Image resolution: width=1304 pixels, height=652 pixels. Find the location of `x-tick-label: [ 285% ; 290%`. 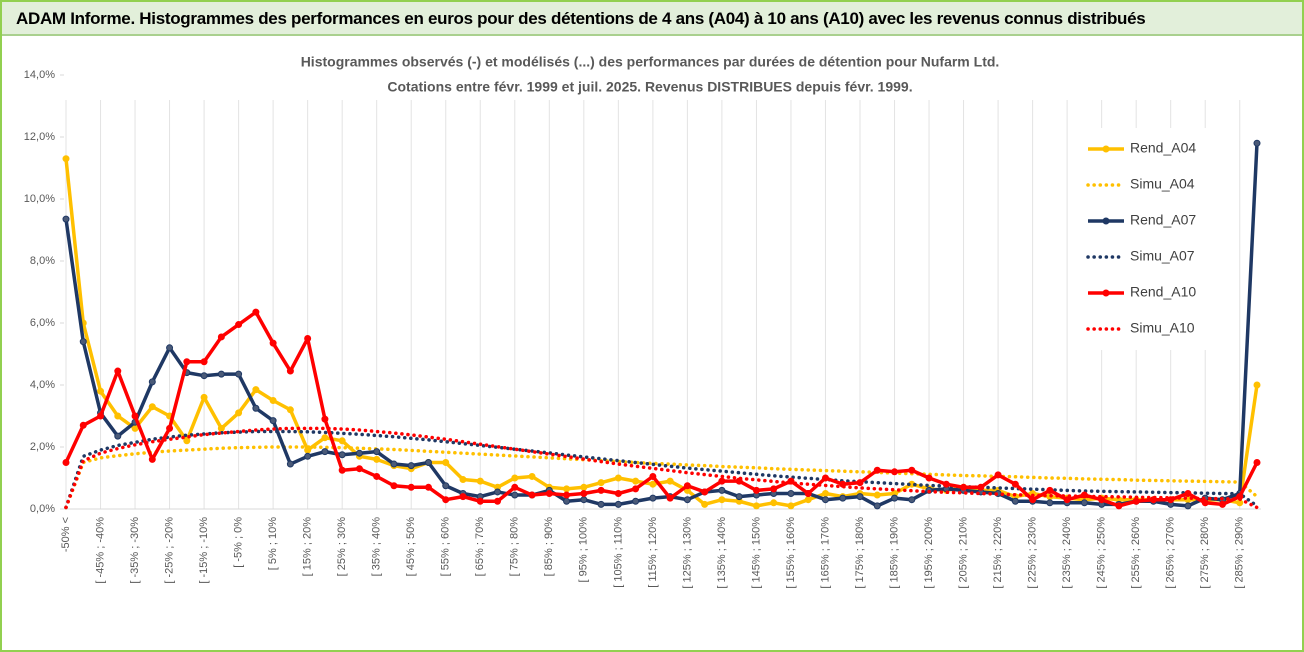

x-tick-label: [ 285% ; 290% is located at coordinates (1240, 553).